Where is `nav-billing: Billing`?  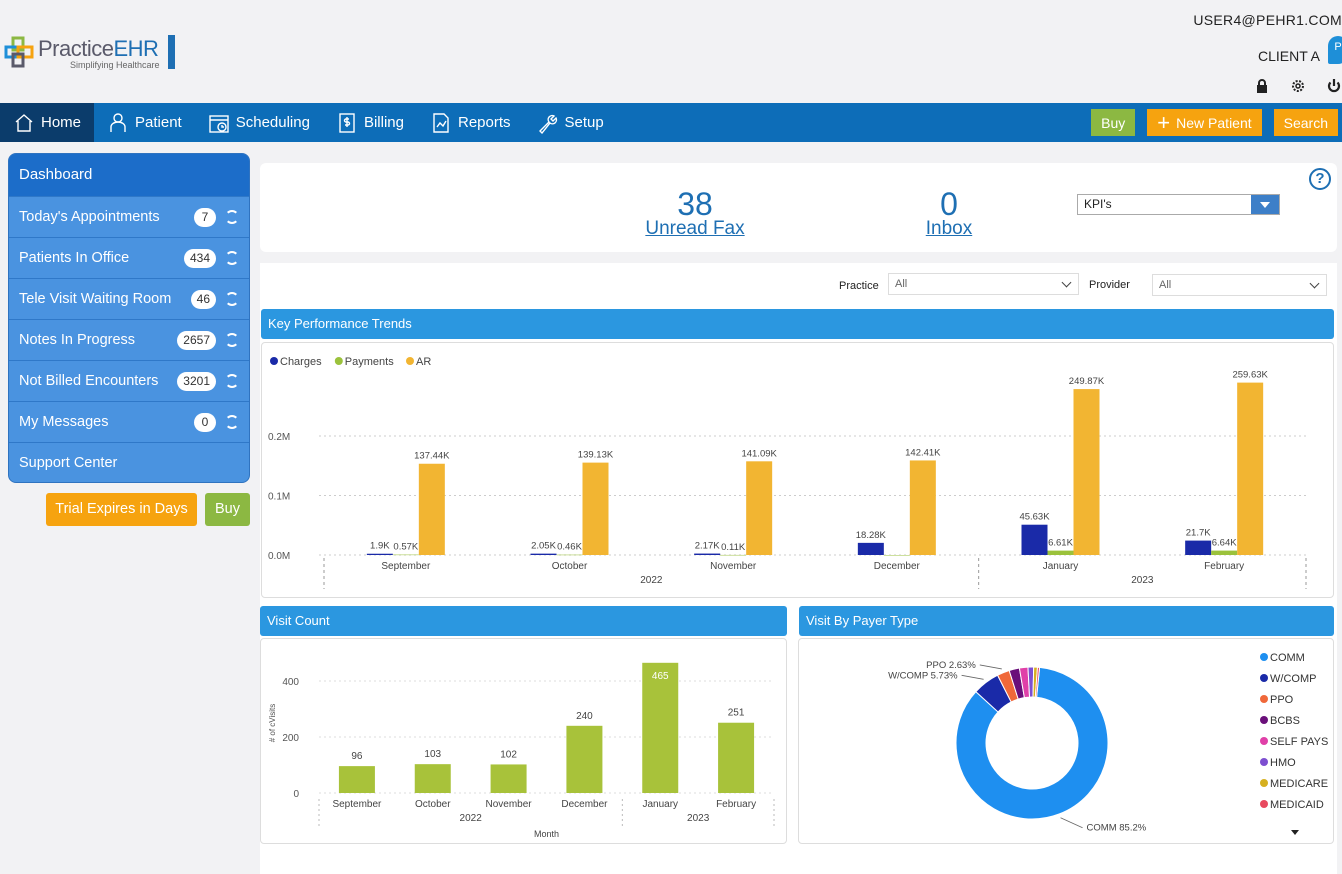 nav-billing: Billing is located at coordinates (370, 122).